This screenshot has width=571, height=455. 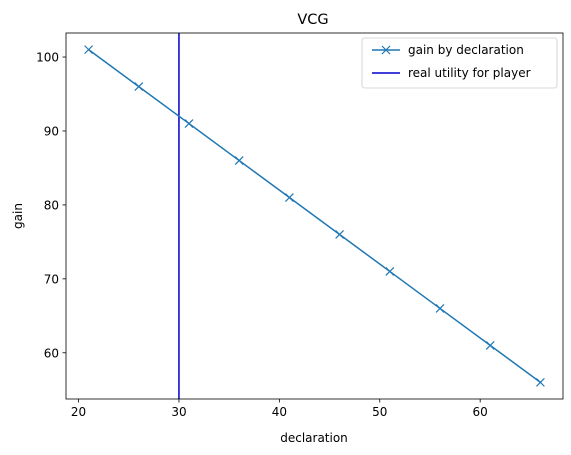 I want to click on x-axis-ticks: 20 30 40 50 60, so click(x=279, y=409).